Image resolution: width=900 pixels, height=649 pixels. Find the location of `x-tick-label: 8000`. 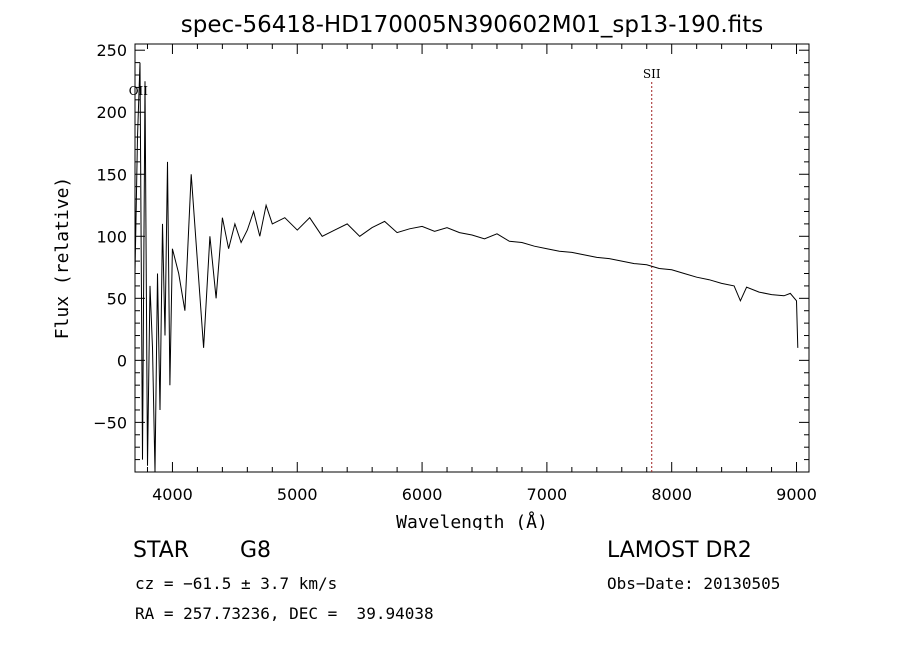

x-tick-label: 8000 is located at coordinates (671, 494).